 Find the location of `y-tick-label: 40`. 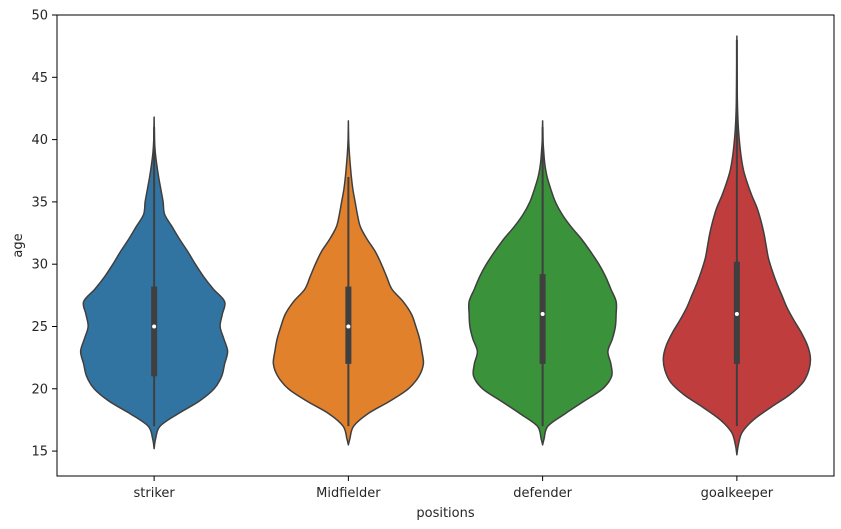

y-tick-label: 40 is located at coordinates (39, 140).